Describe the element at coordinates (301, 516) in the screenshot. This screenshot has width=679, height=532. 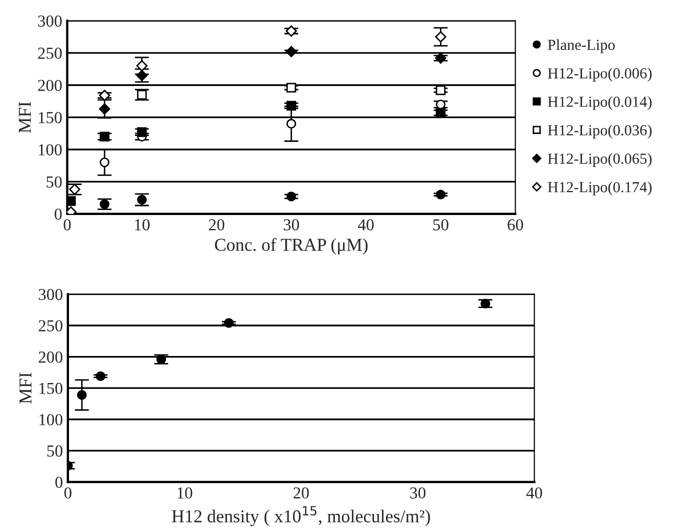
I see `x-axis-title: H12 density ( x10$^{15}$, molecules/m²)` at that location.